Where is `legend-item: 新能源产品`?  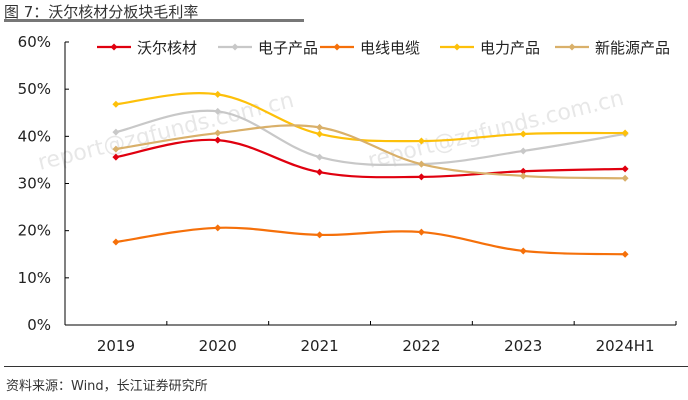 legend-item: 新能源产品 is located at coordinates (612, 48).